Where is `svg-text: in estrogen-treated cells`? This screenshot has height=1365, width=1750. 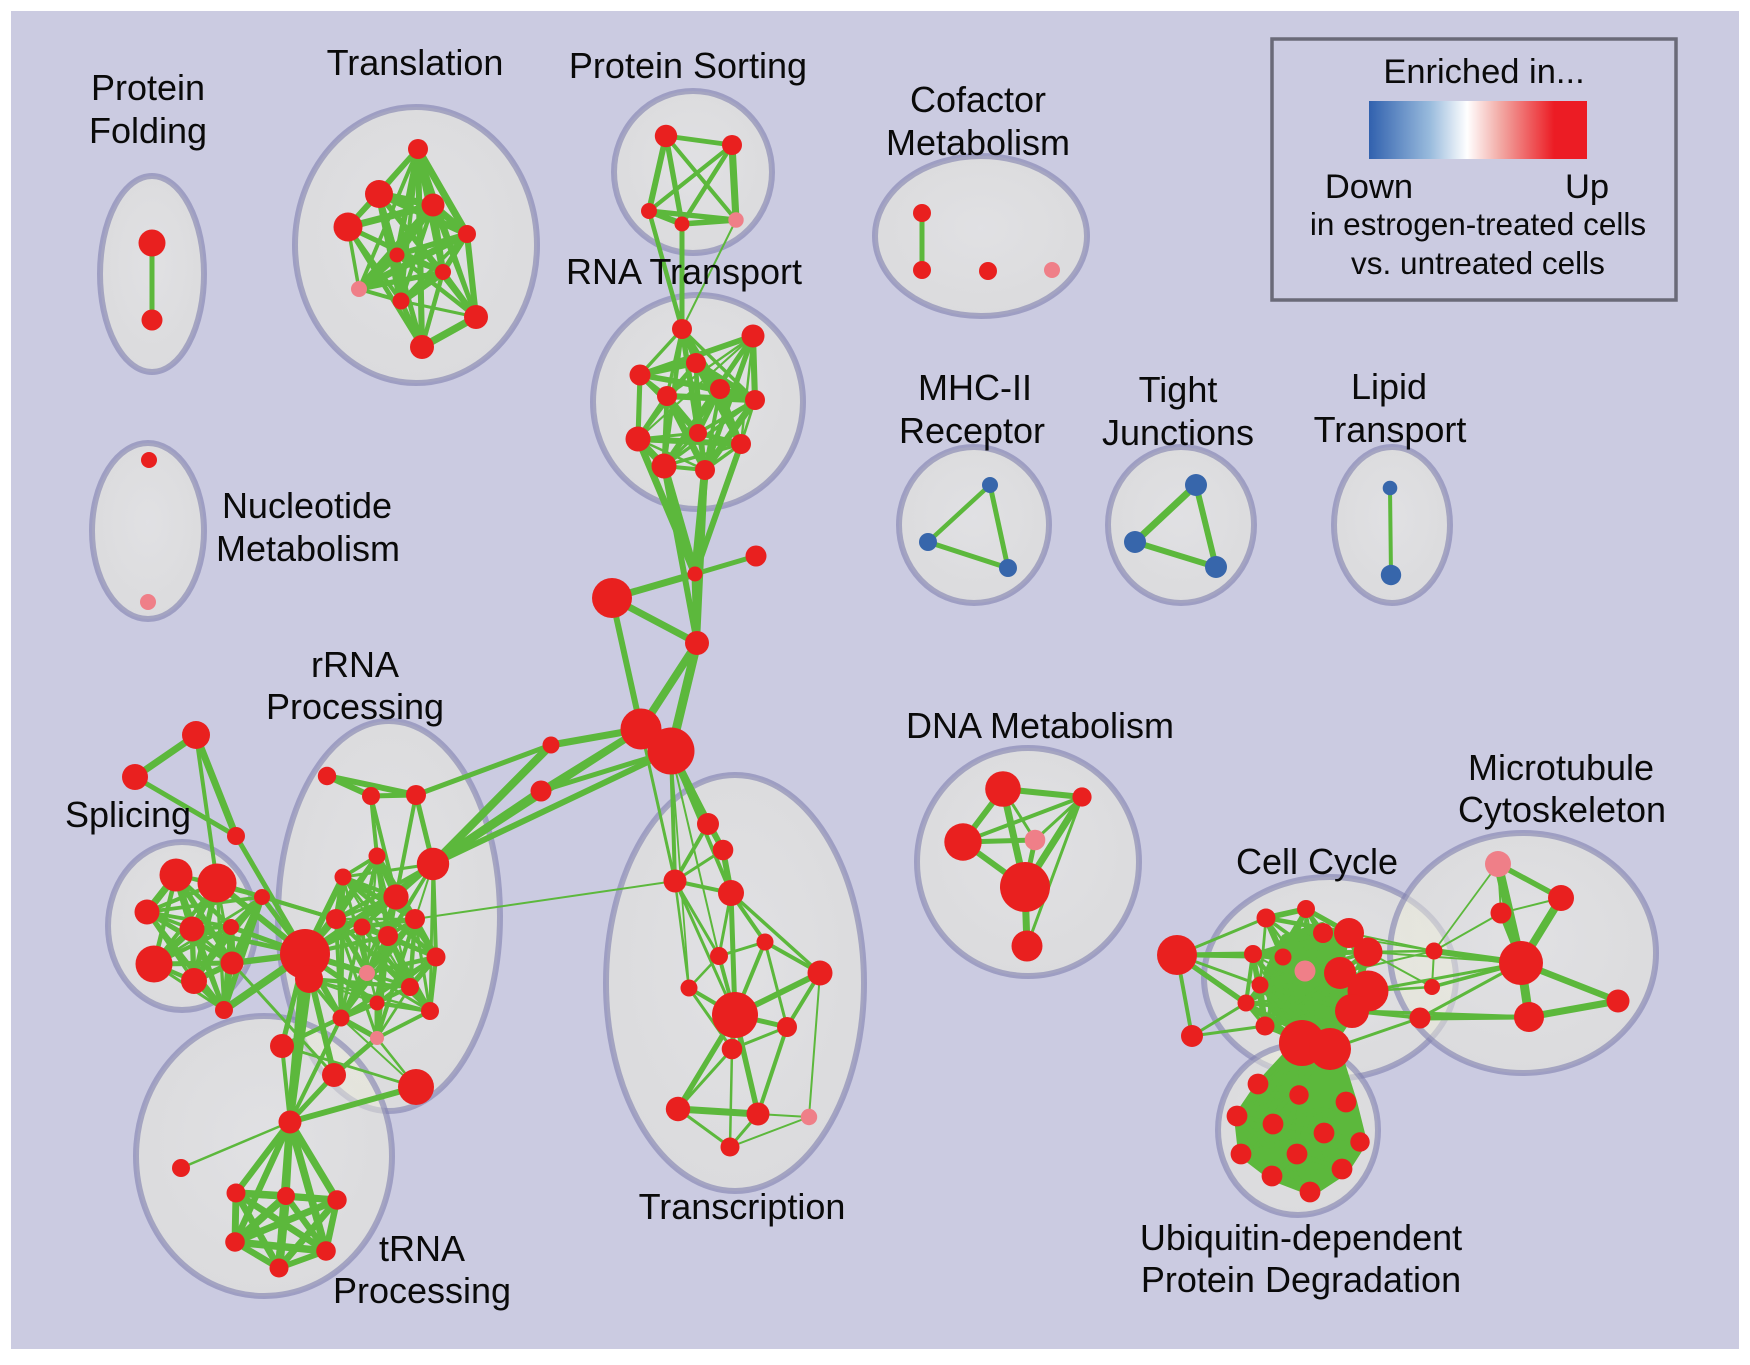 svg-text: in estrogen-treated cells is located at coordinates (1478, 224).